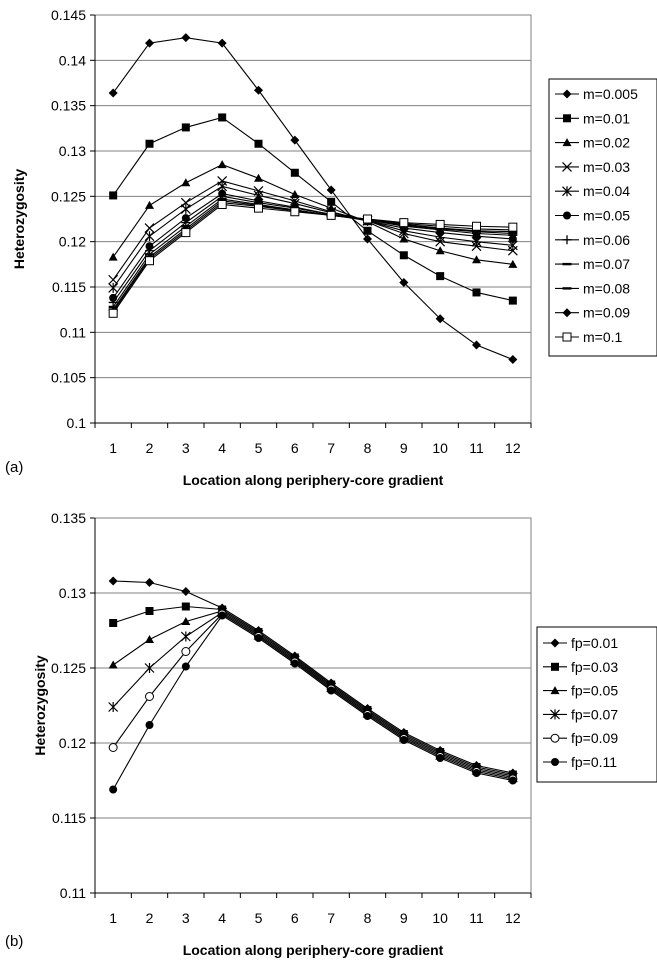 This screenshot has height=964, width=657. What do you see at coordinates (594, 691) in the screenshot?
I see `legend-label: fp=0.05` at bounding box center [594, 691].